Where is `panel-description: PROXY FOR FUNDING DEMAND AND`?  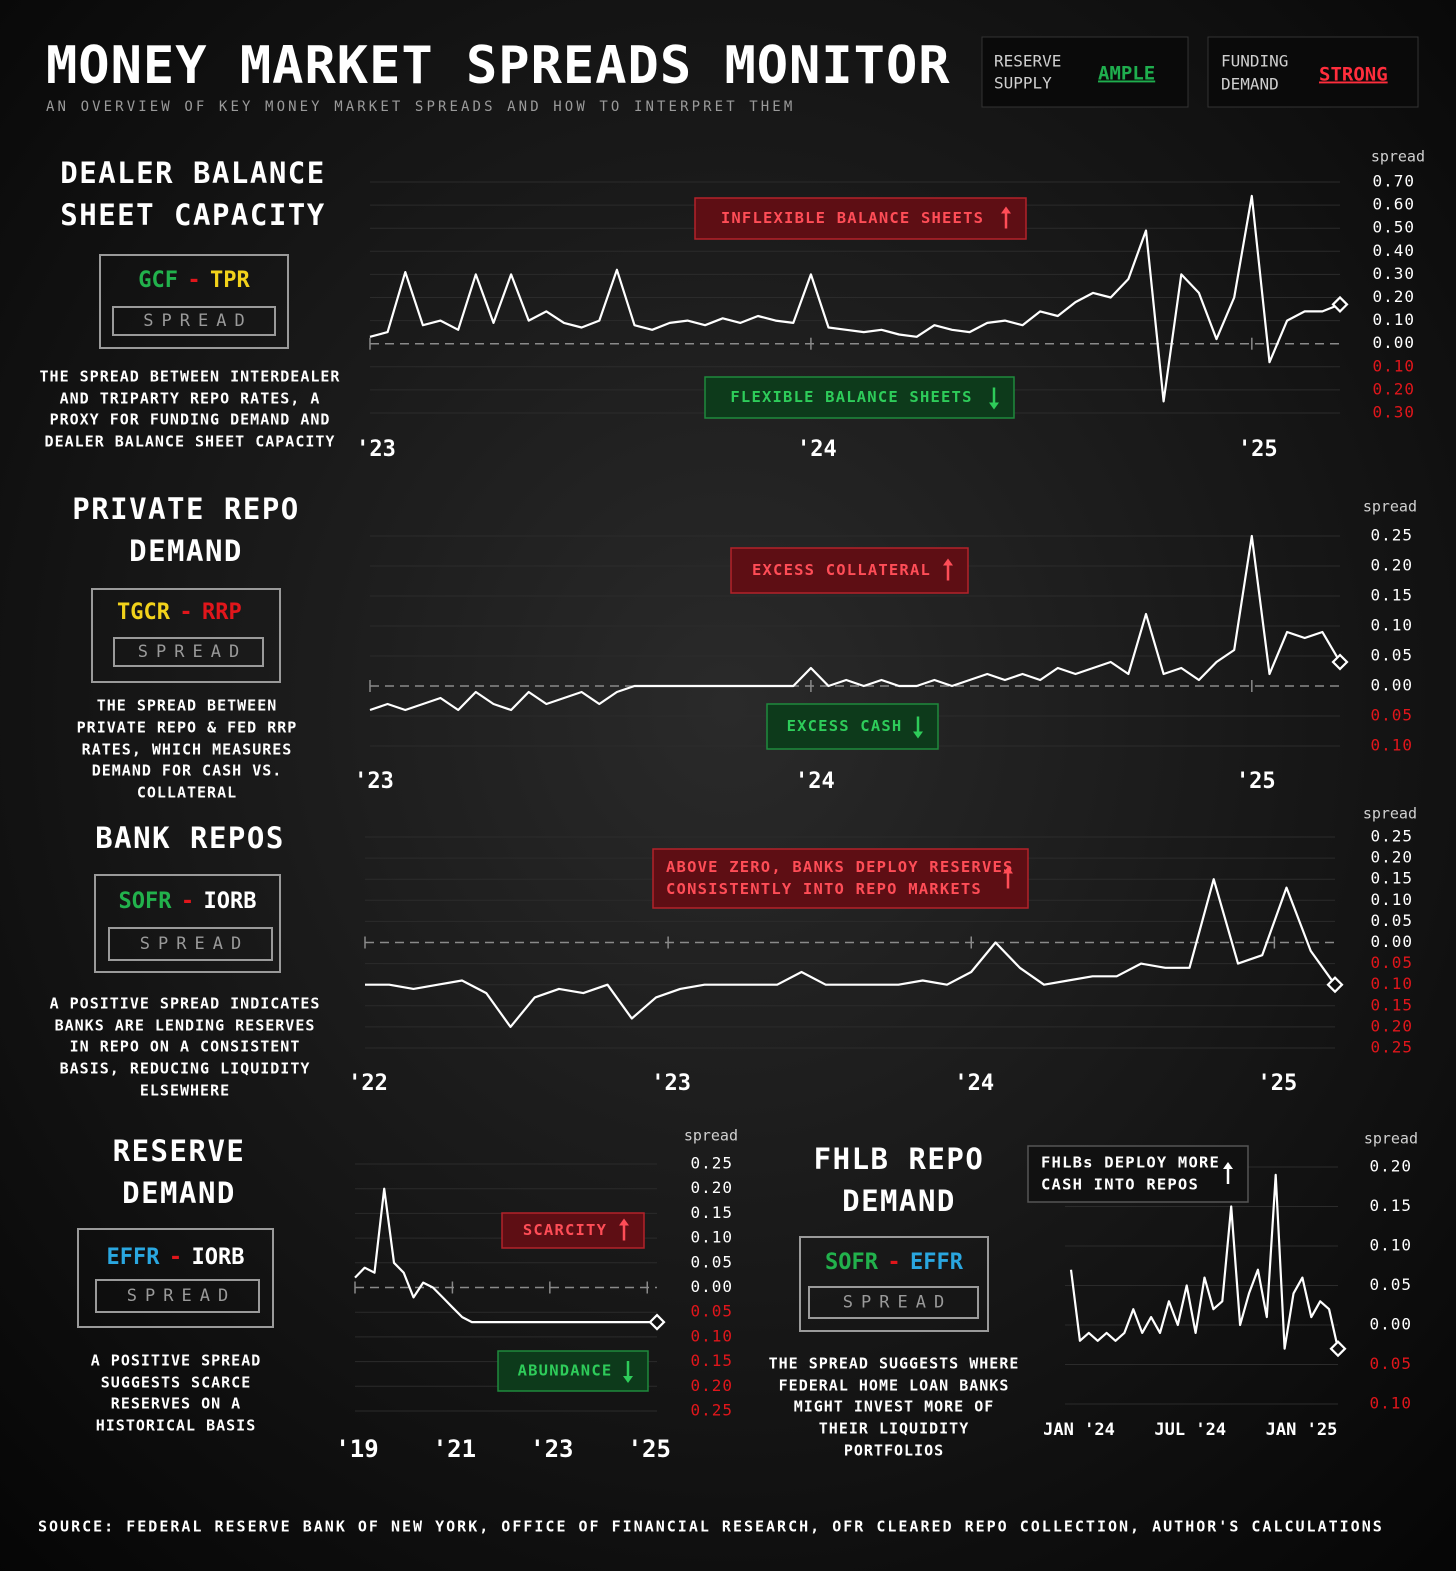 panel-description: PROXY FOR FUNDING DEMAND AND is located at coordinates (190, 420).